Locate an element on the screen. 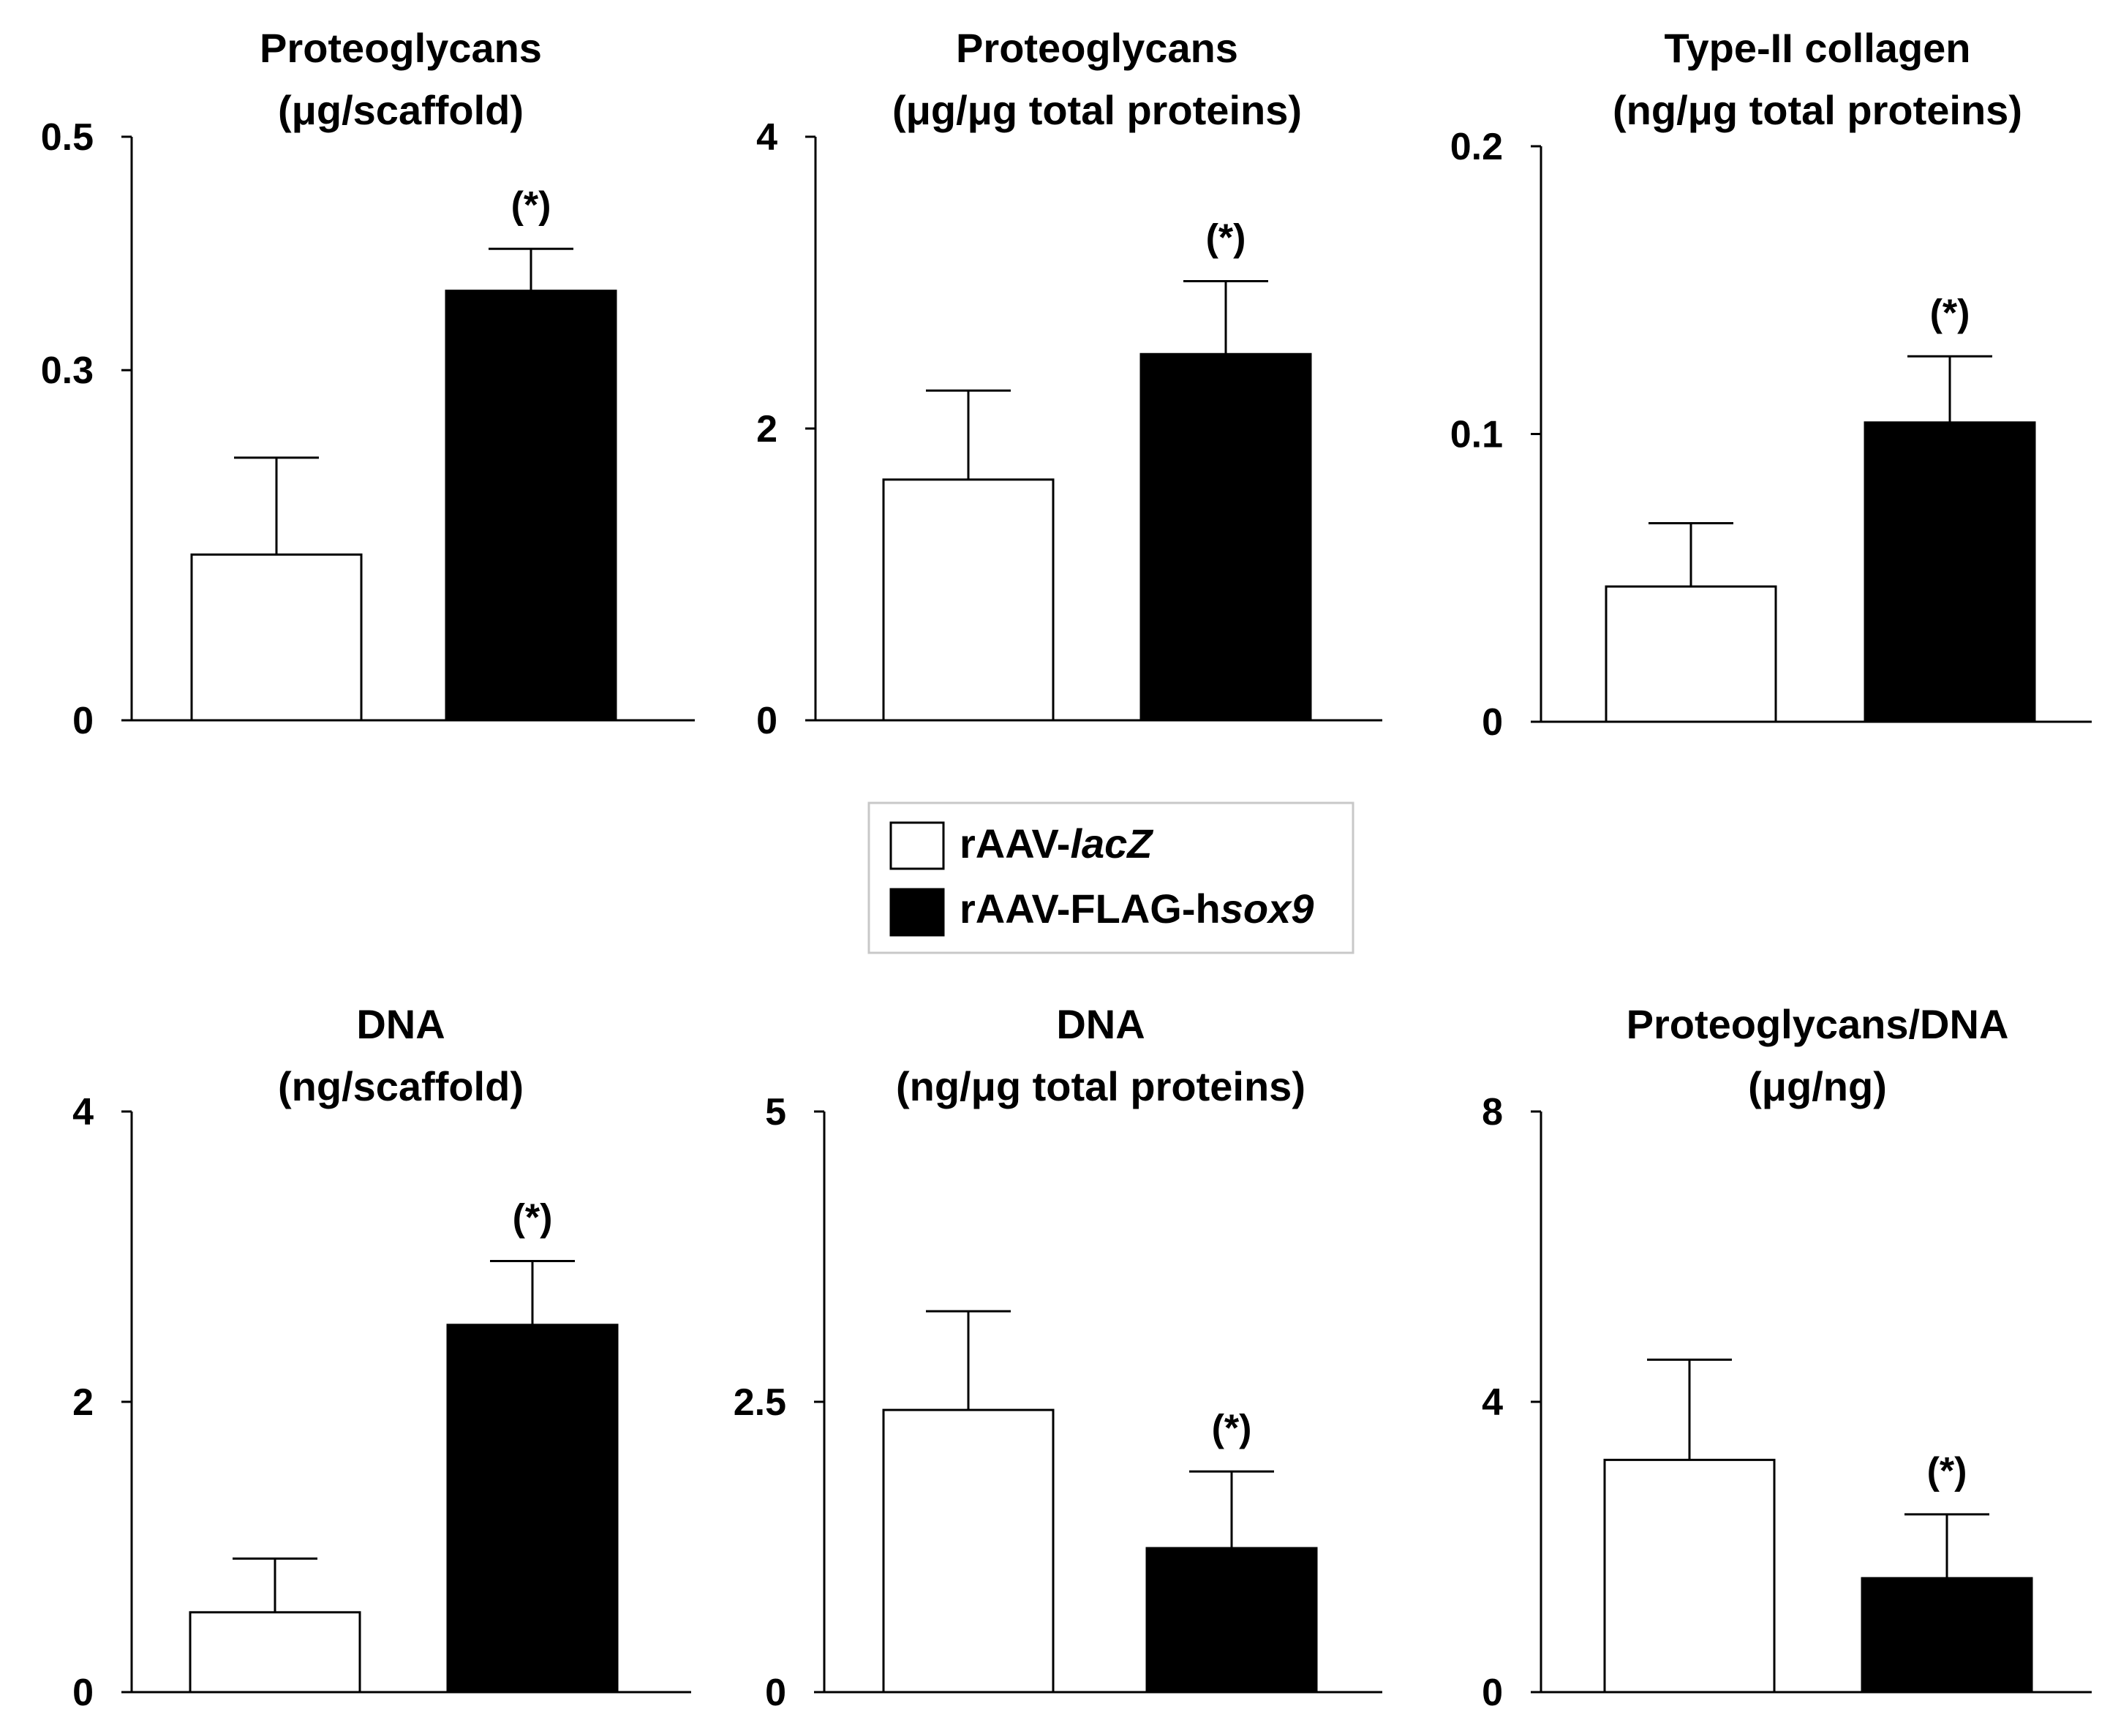 This screenshot has width=2110, height=1736. chart-title-line-1: Proteoglycans/DNA is located at coordinates (1818, 1024).